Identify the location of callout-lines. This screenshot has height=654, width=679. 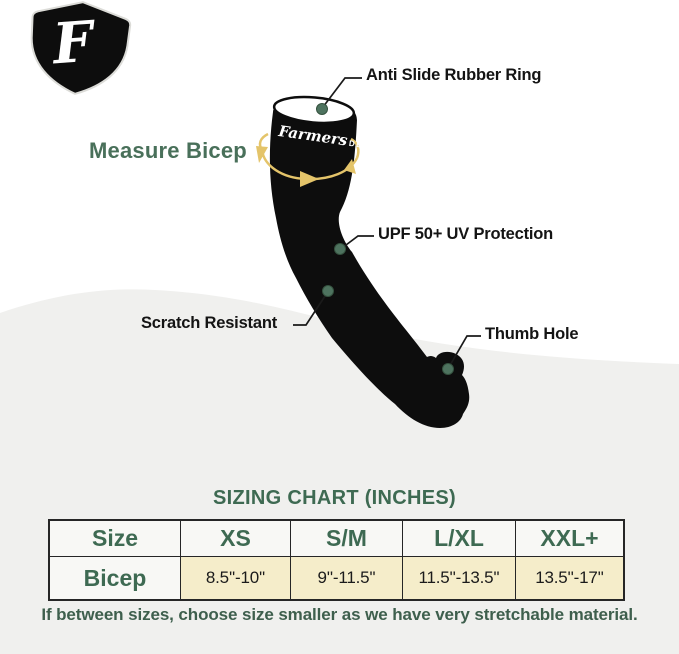
(387, 222).